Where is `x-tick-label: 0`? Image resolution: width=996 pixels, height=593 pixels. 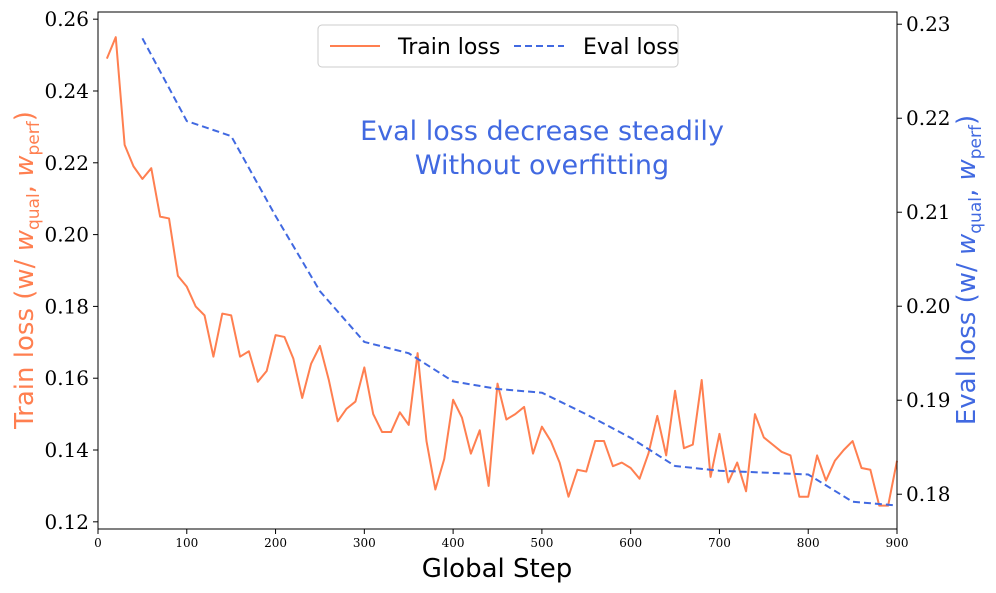 x-tick-label: 0 is located at coordinates (98, 543).